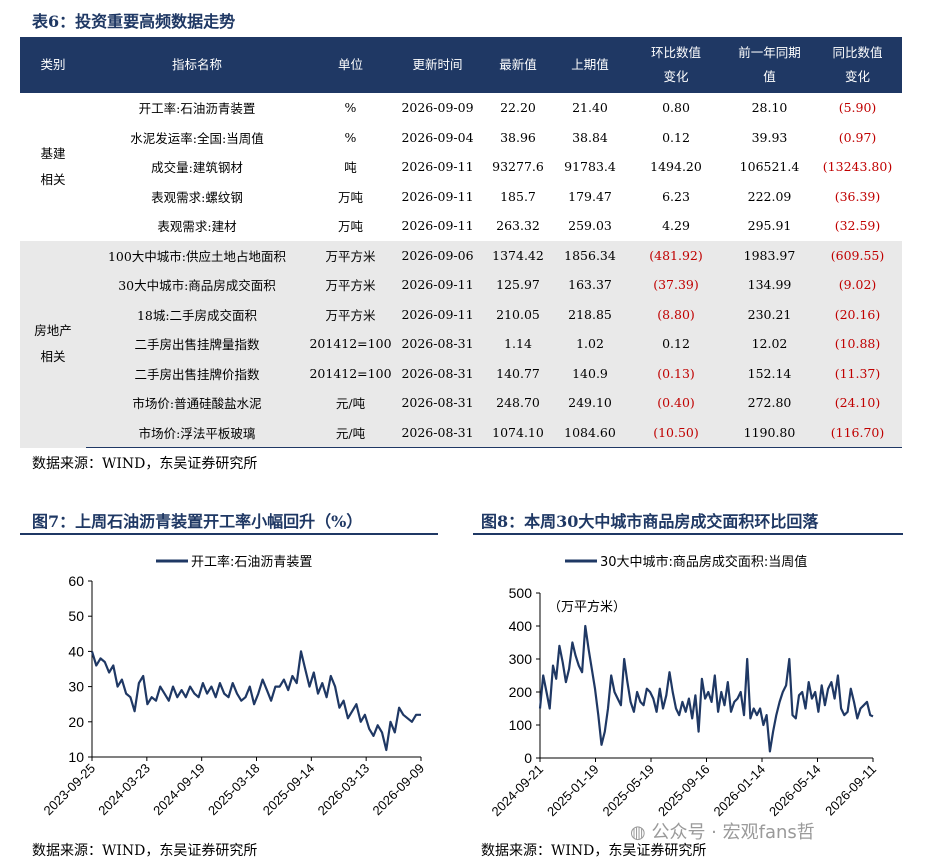 The height and width of the screenshot is (867, 927). What do you see at coordinates (521, 659) in the screenshot?
I see `y-tick-label: 300` at bounding box center [521, 659].